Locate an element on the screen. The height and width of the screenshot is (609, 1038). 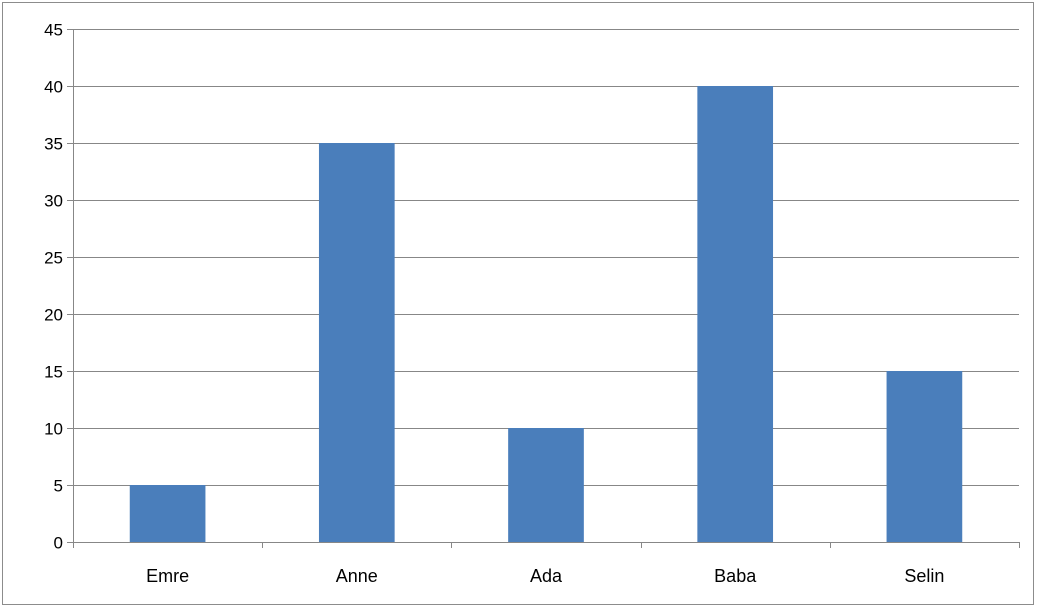
x-tick-label-baba: Baba is located at coordinates (735, 576).